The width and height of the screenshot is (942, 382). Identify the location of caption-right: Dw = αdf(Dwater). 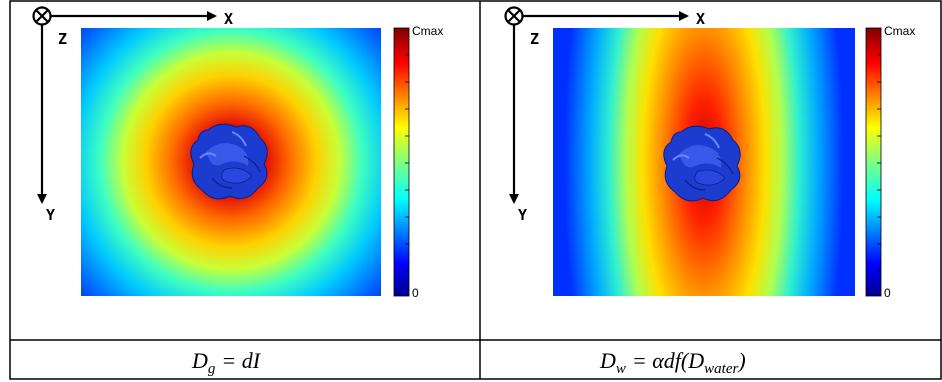
(672, 362).